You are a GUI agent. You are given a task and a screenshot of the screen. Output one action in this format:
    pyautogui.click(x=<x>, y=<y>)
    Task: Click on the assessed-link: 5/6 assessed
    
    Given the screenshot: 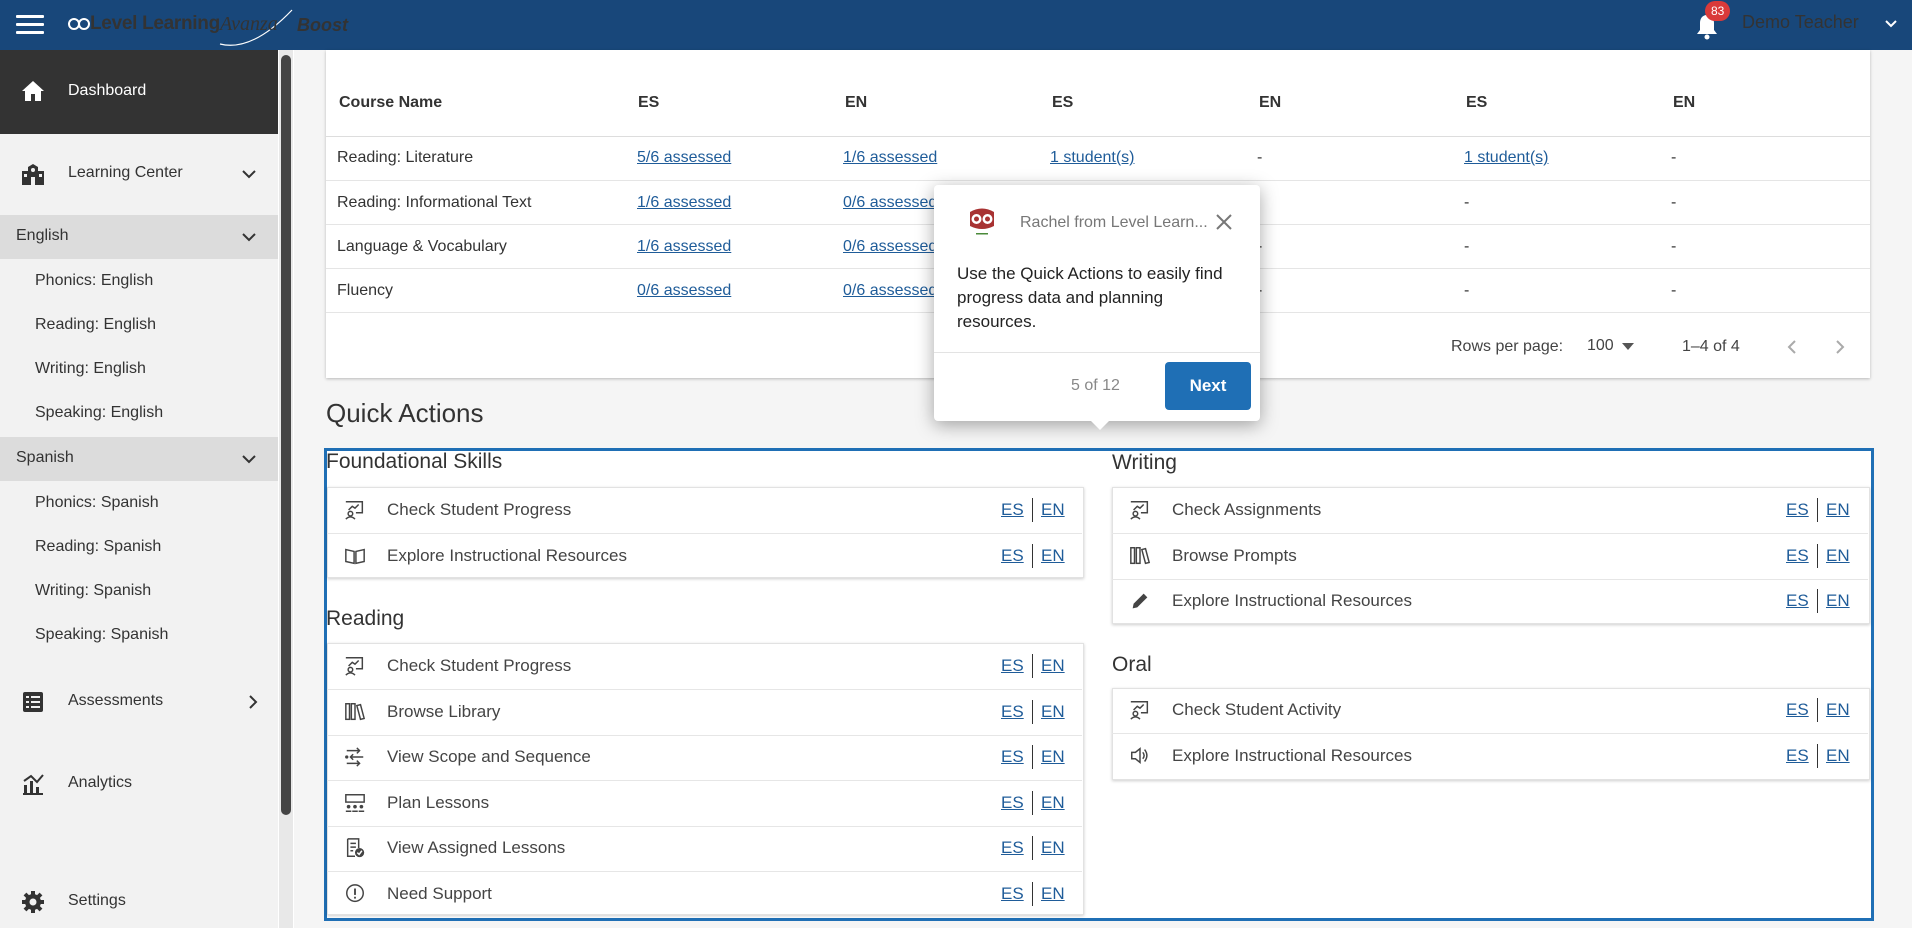 What is the action you would take?
    pyautogui.click(x=684, y=157)
    